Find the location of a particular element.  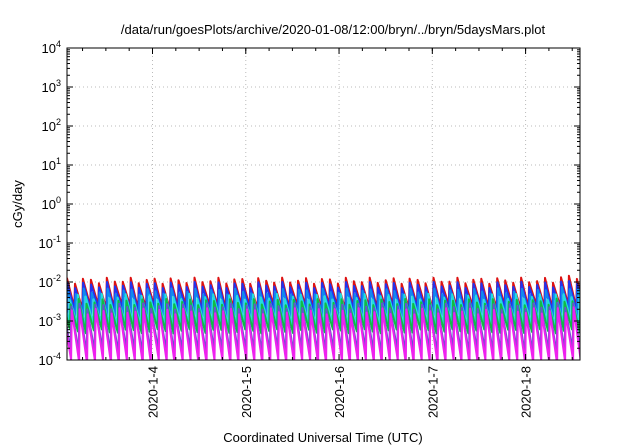

x-tick-label: 2020-1-8 is located at coordinates (526, 392).